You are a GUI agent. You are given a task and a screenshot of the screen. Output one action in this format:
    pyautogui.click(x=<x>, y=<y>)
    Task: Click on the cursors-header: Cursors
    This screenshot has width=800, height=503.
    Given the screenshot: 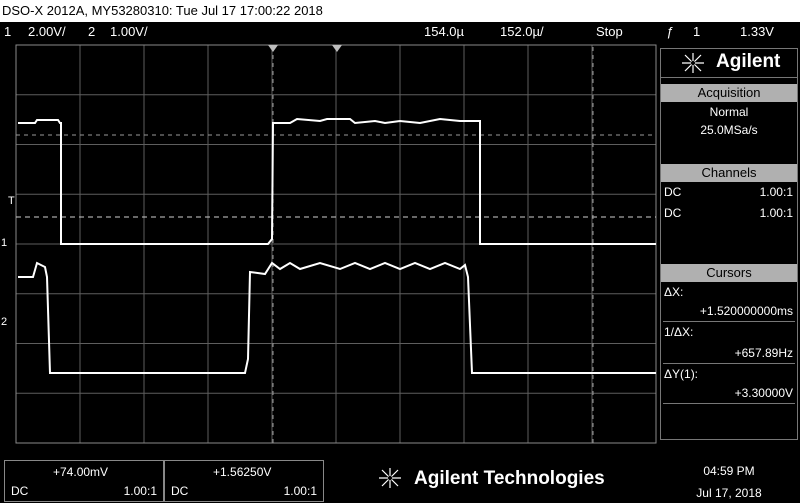 What is the action you would take?
    pyautogui.click(x=729, y=273)
    